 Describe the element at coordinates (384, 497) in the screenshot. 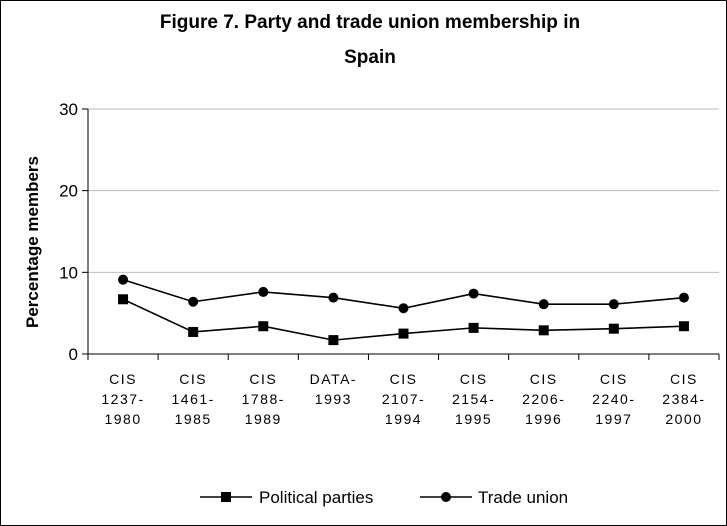

I see `legend: Political parties Trade union` at that location.